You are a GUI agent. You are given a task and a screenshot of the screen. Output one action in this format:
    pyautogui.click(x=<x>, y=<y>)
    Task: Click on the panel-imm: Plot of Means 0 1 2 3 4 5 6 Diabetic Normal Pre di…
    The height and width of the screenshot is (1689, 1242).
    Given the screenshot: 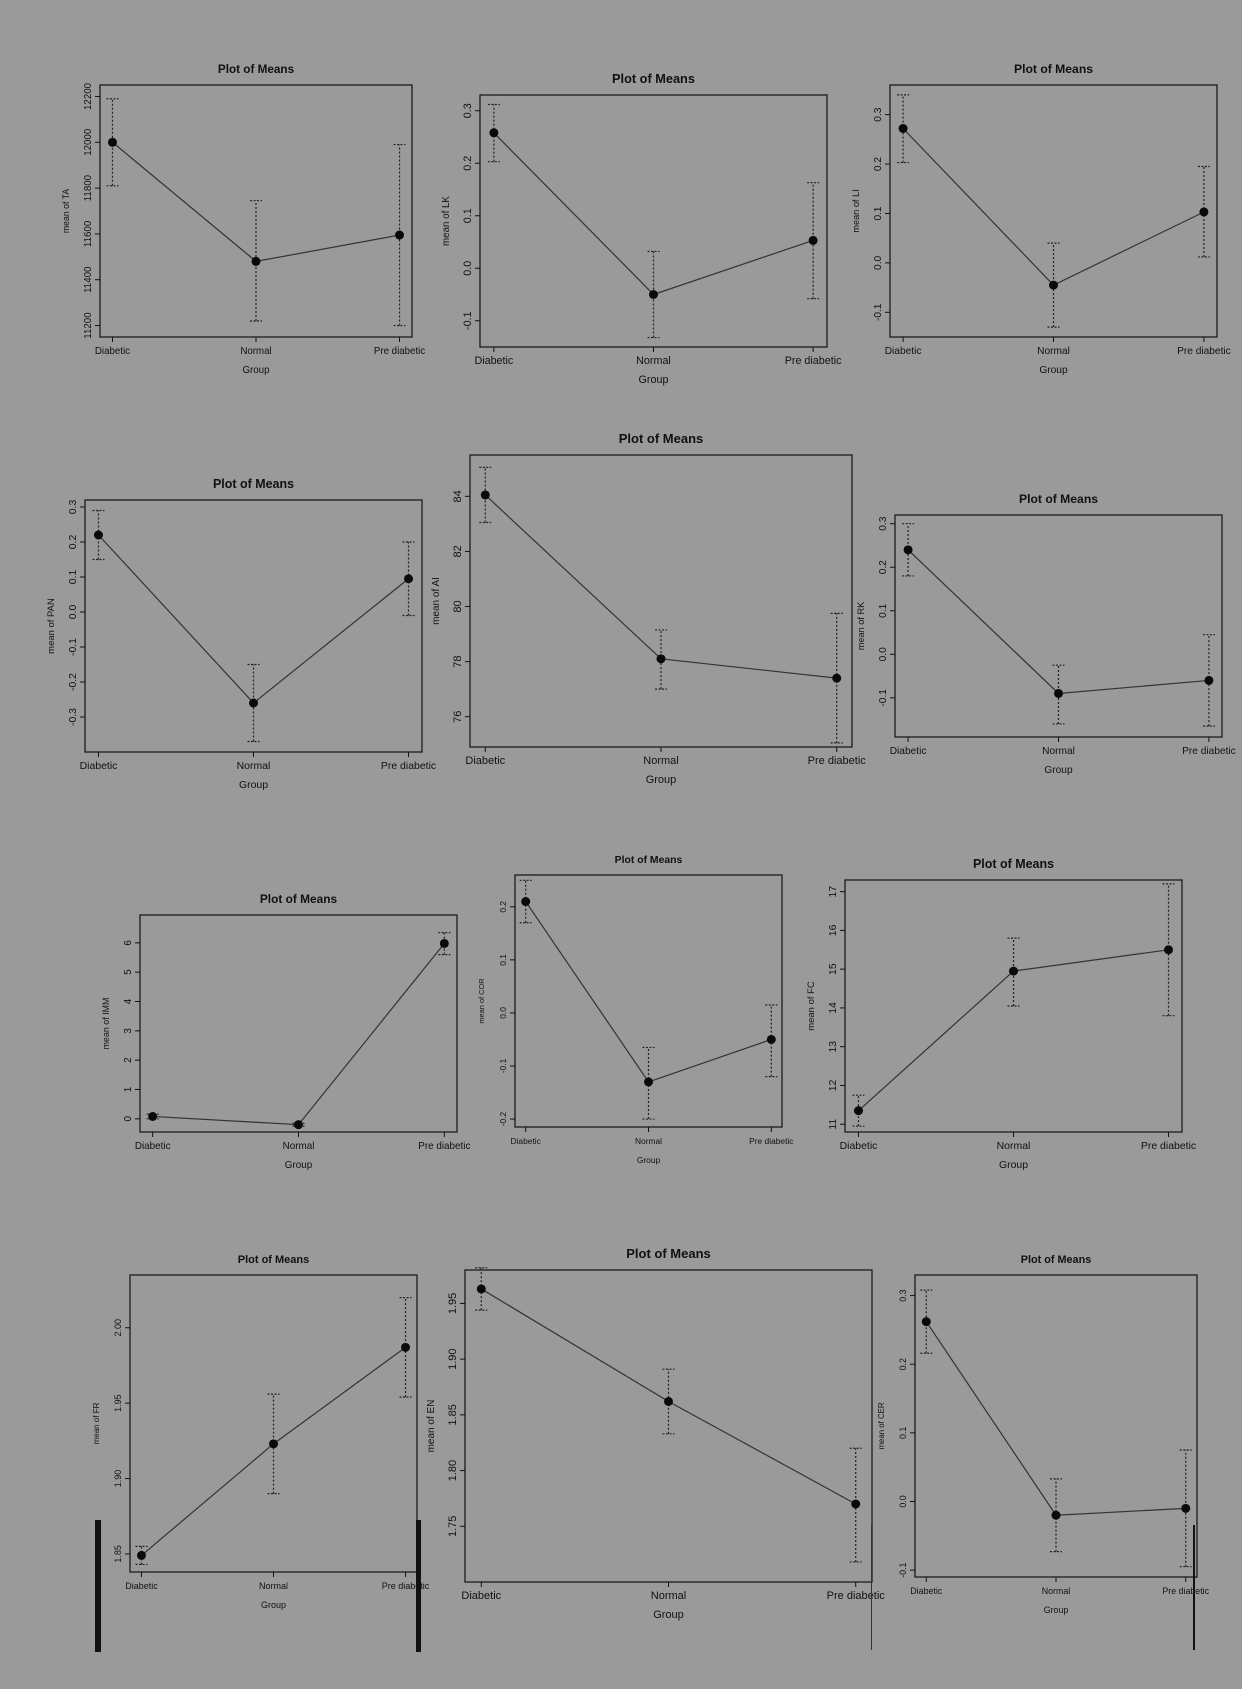 What is the action you would take?
    pyautogui.click(x=282, y=1032)
    